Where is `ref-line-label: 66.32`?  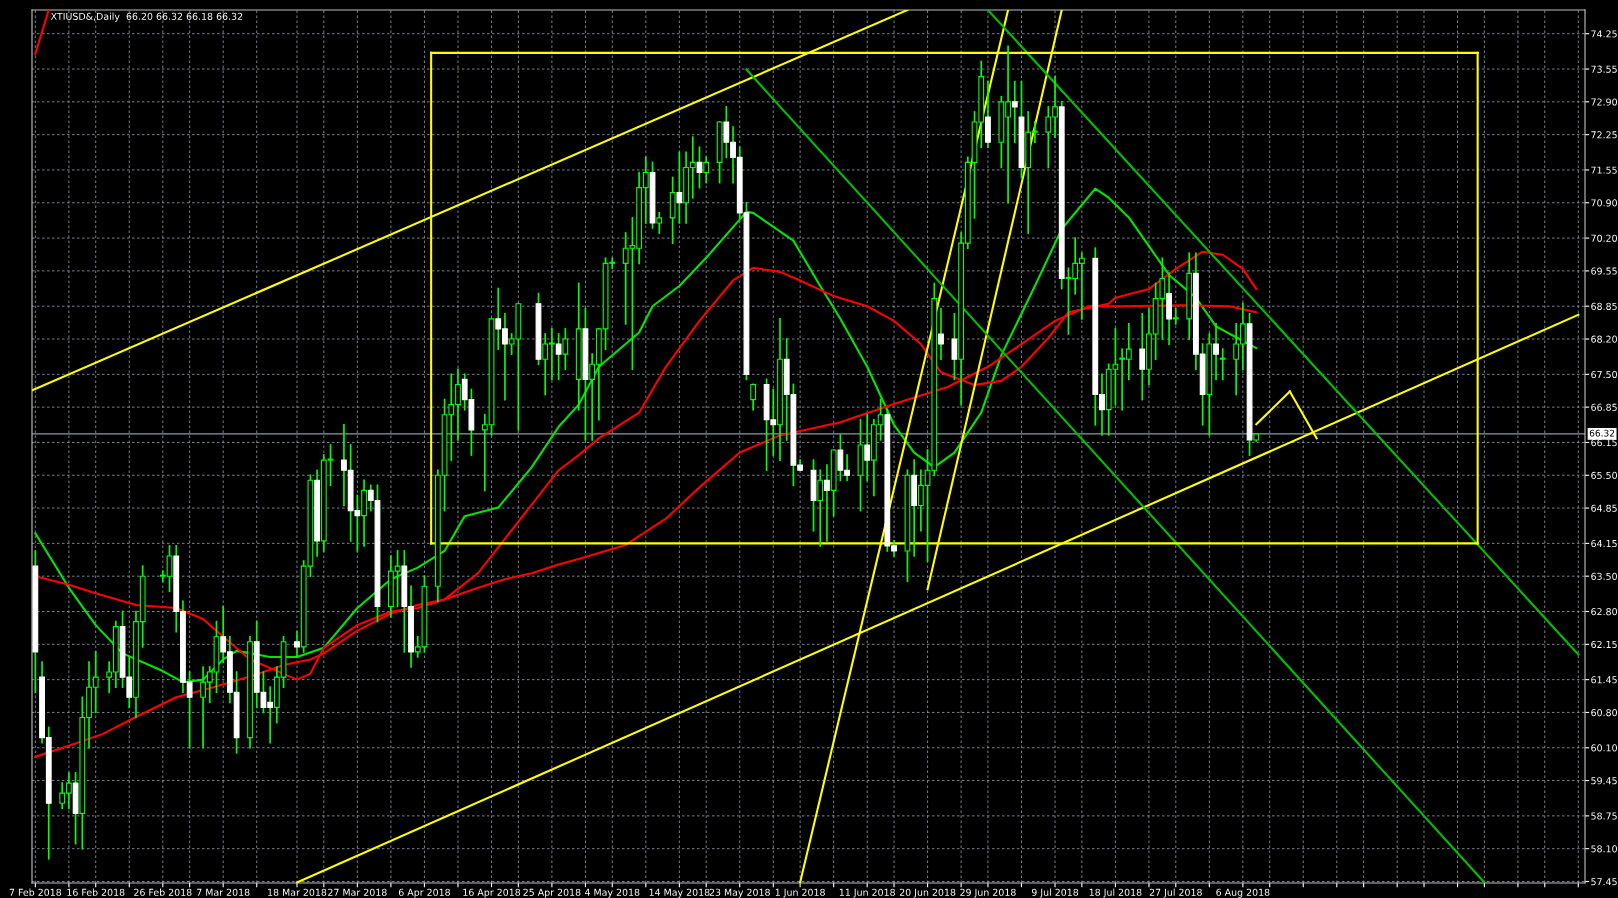 ref-line-label: 66.32 is located at coordinates (1602, 433).